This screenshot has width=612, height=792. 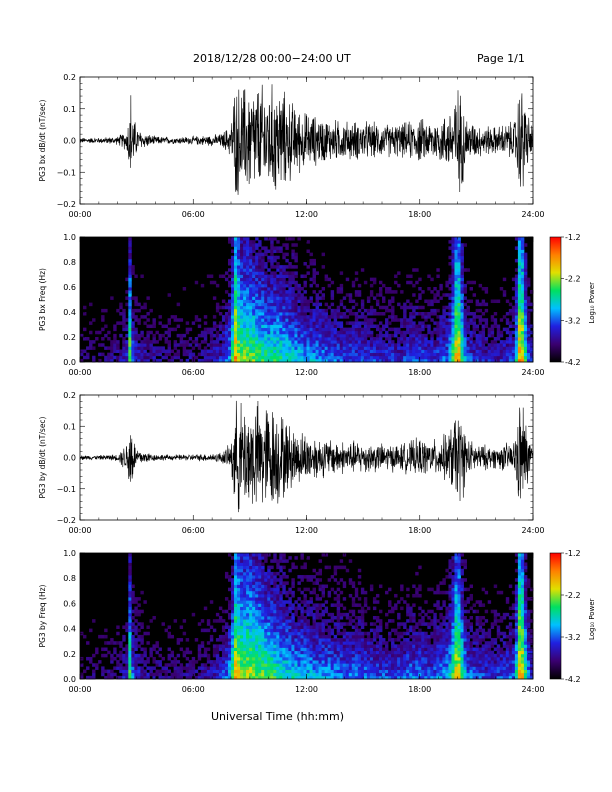 I want to click on y-tick-label: 0.0, so click(x=69, y=362).